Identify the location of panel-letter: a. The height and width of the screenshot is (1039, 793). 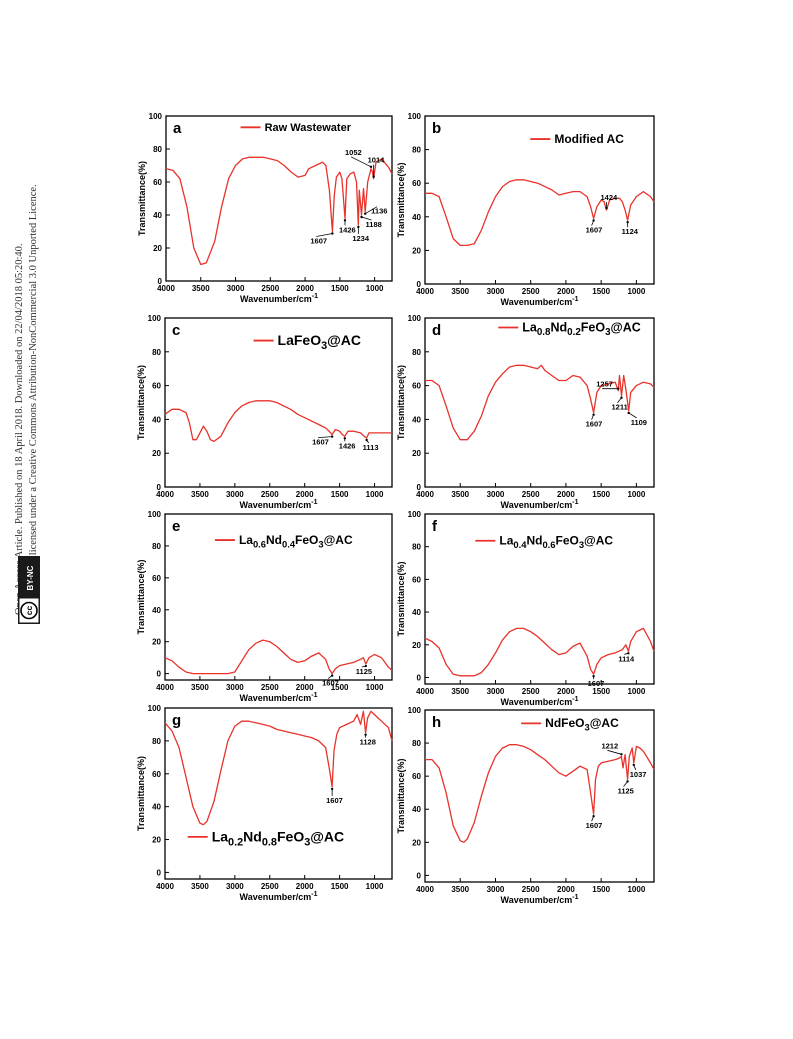
(177, 128).